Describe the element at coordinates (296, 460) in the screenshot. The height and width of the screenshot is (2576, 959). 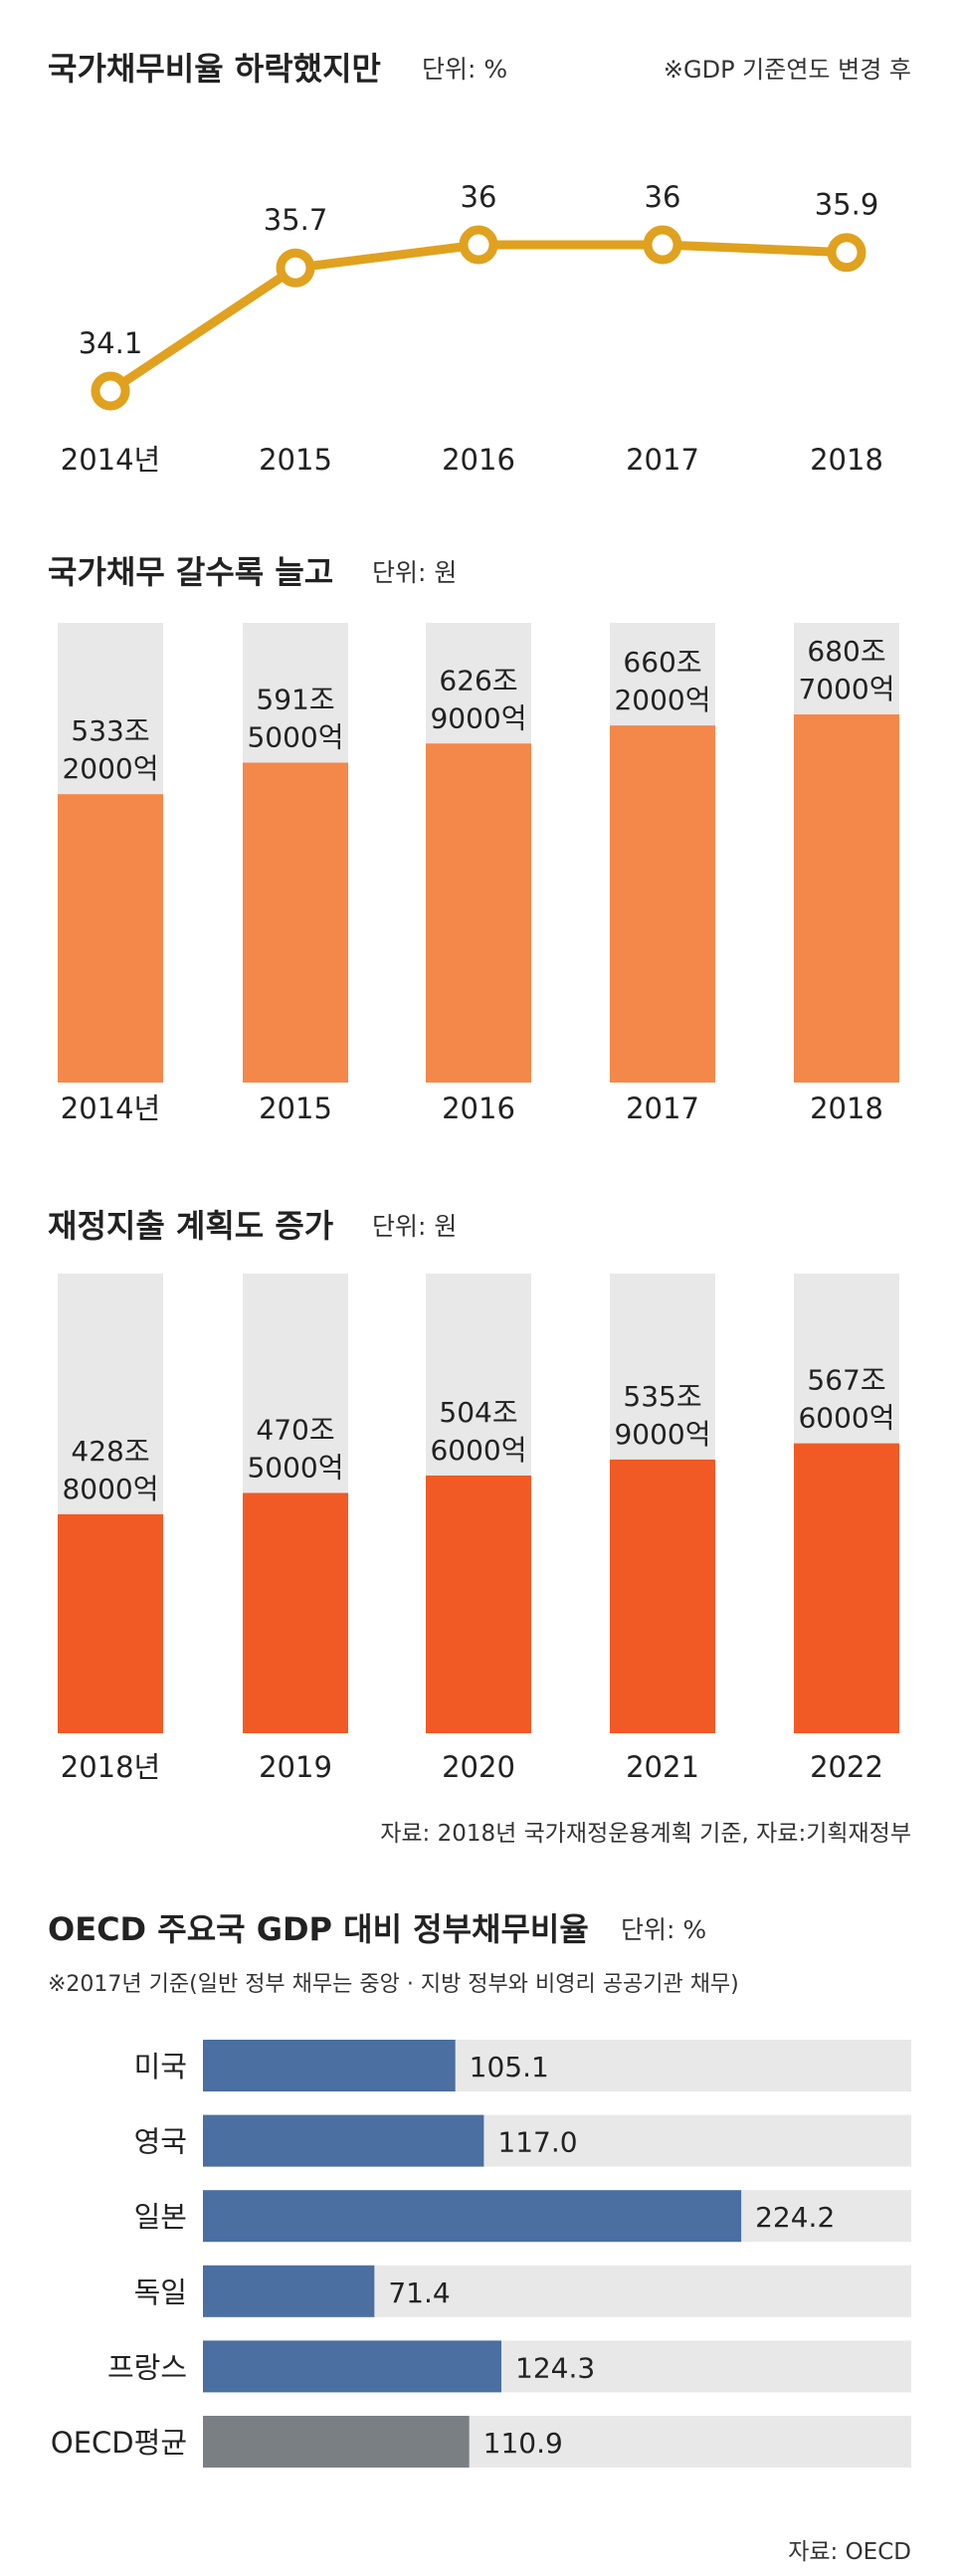
I see `line-x-tick-label: 2015` at that location.